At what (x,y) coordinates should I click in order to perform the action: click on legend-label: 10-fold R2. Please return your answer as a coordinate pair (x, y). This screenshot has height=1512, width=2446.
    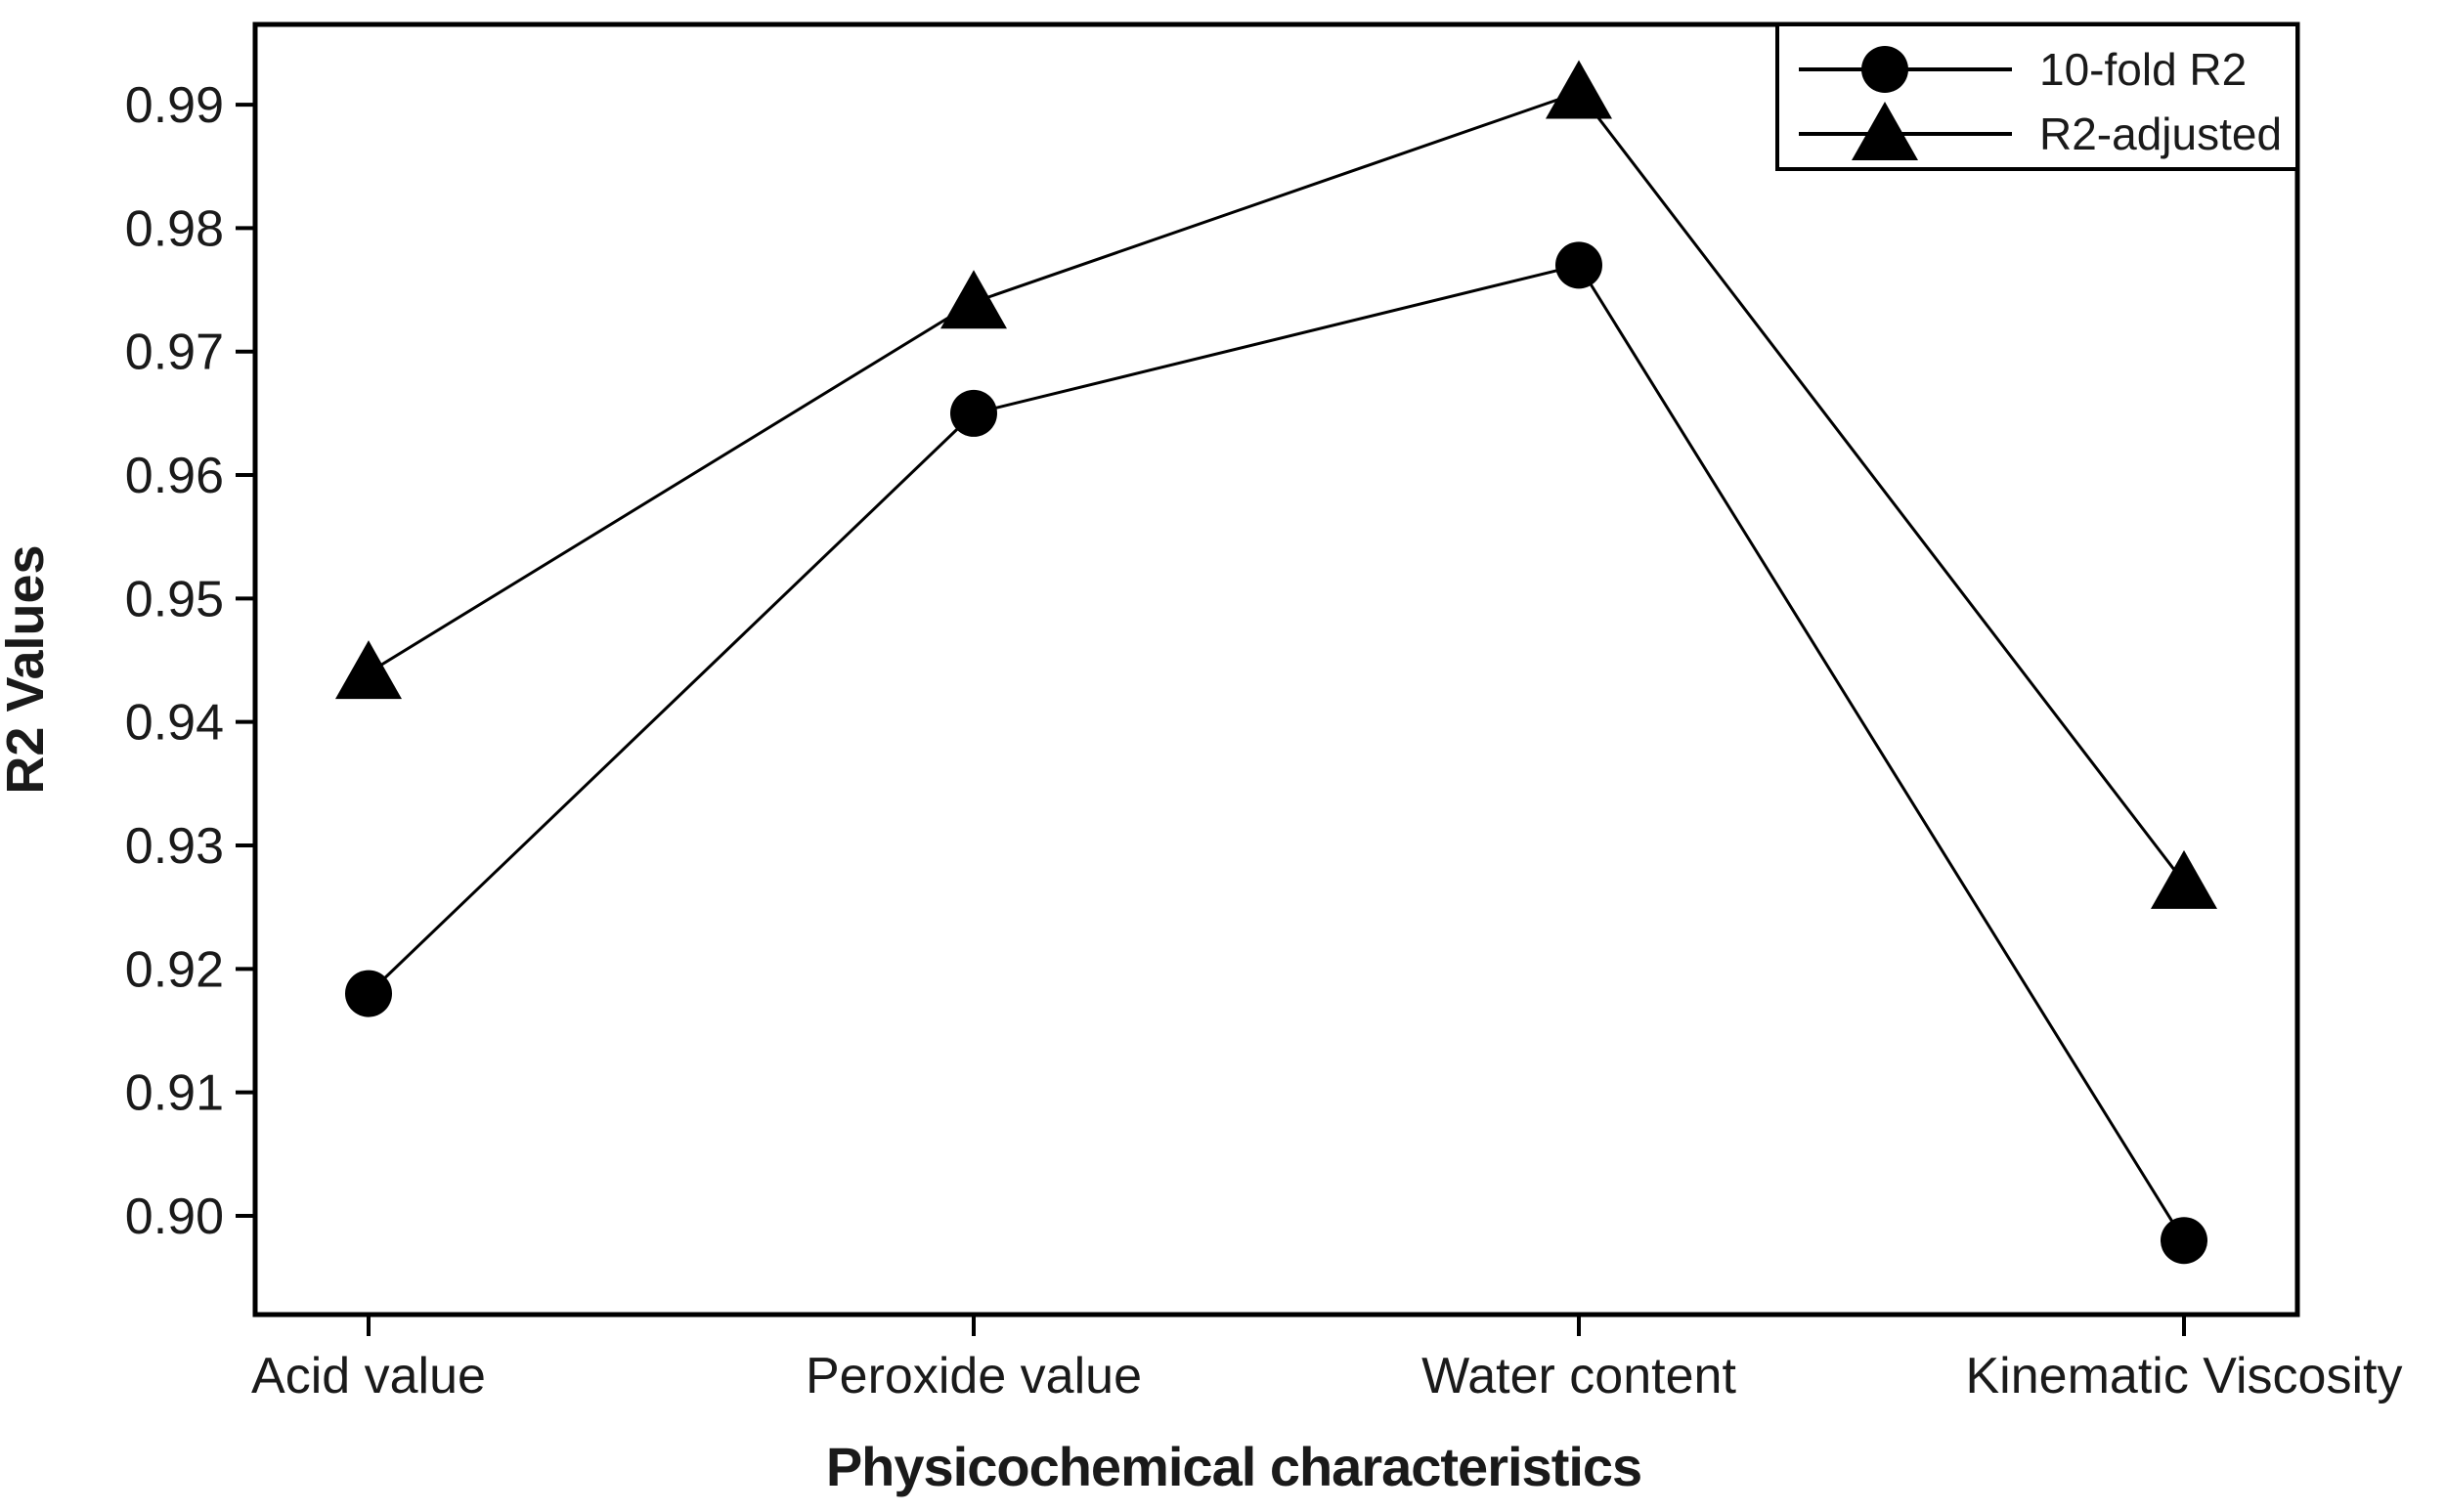
    Looking at the image, I should click on (2143, 69).